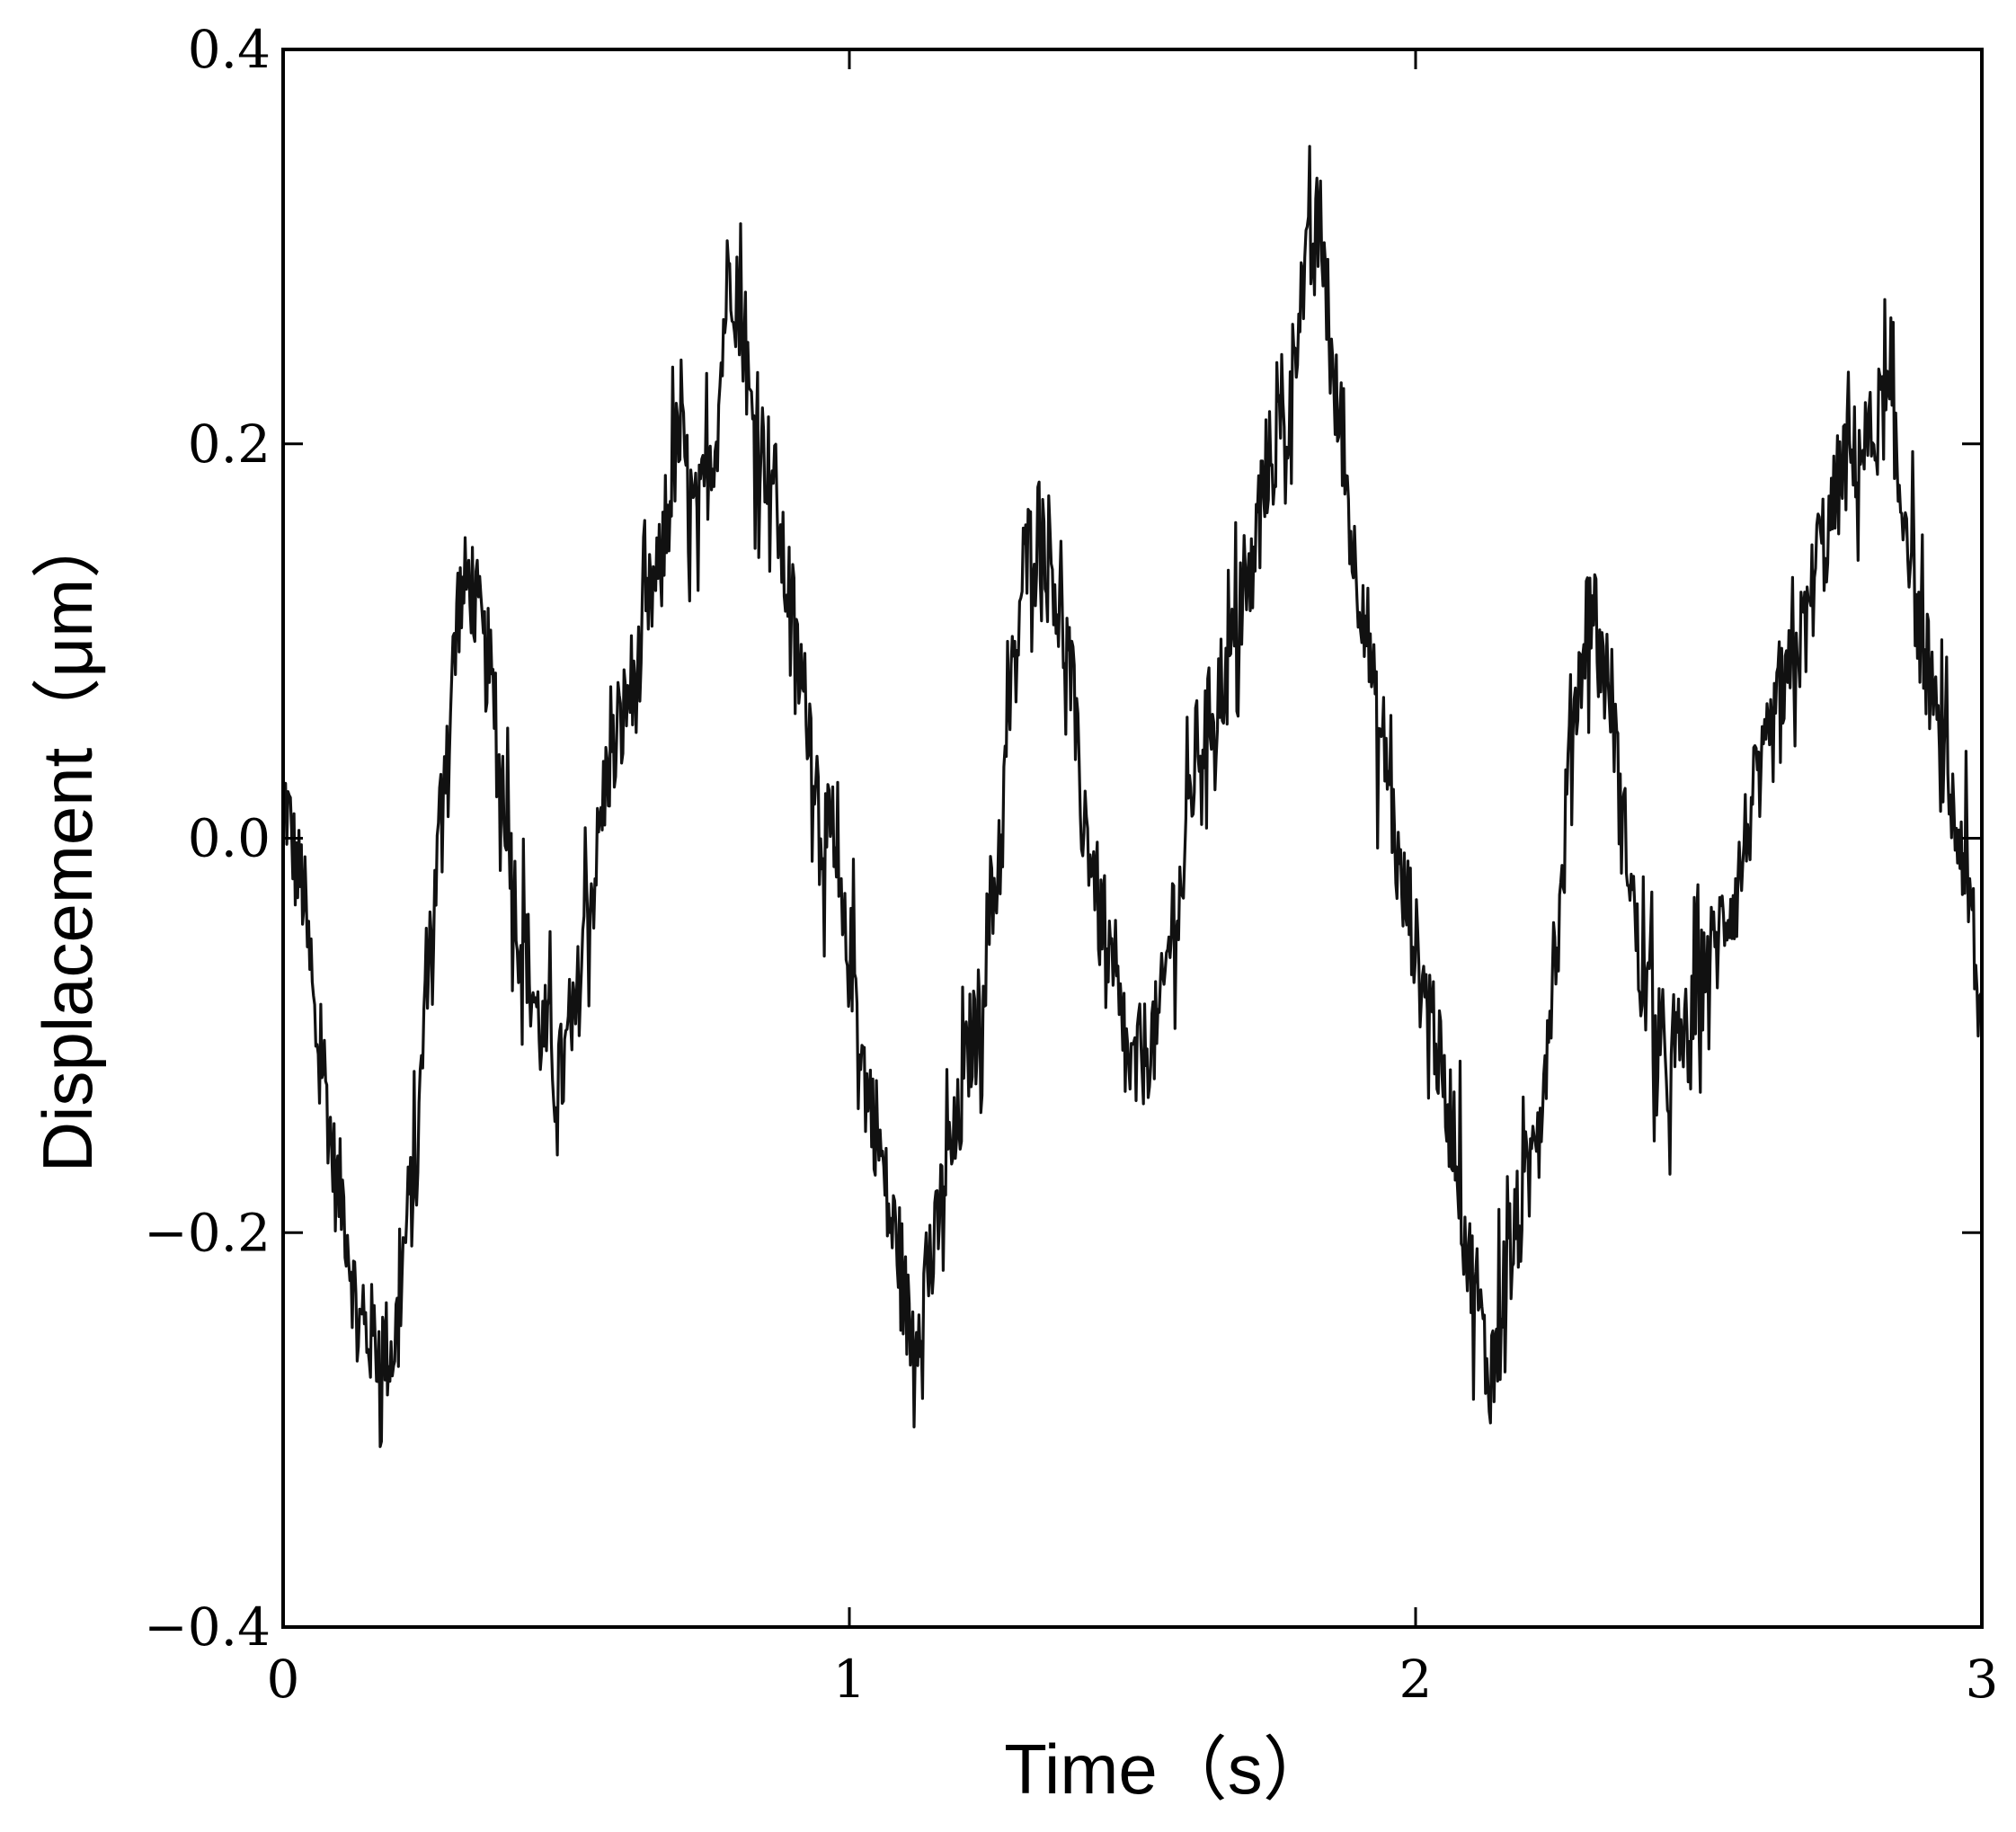 The image size is (2016, 1832). Describe the element at coordinates (1416, 1680) in the screenshot. I see `x-tick-label-2: 2` at that location.